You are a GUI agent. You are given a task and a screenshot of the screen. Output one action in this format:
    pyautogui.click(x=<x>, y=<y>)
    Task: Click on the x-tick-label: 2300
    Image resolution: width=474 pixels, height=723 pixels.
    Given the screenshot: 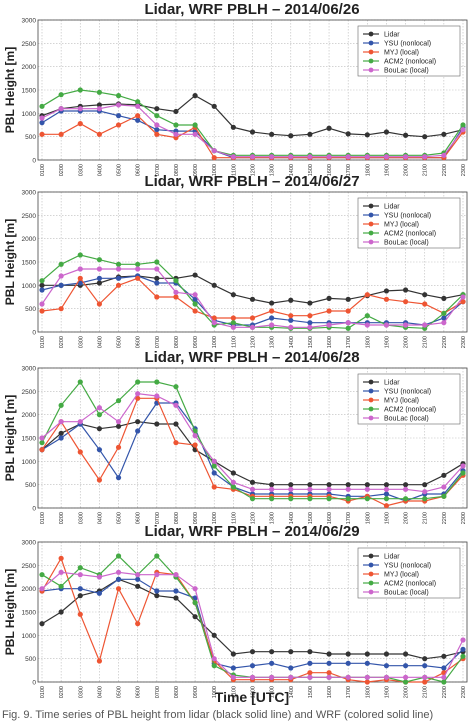 What is the action you would take?
    pyautogui.click(x=464, y=342)
    